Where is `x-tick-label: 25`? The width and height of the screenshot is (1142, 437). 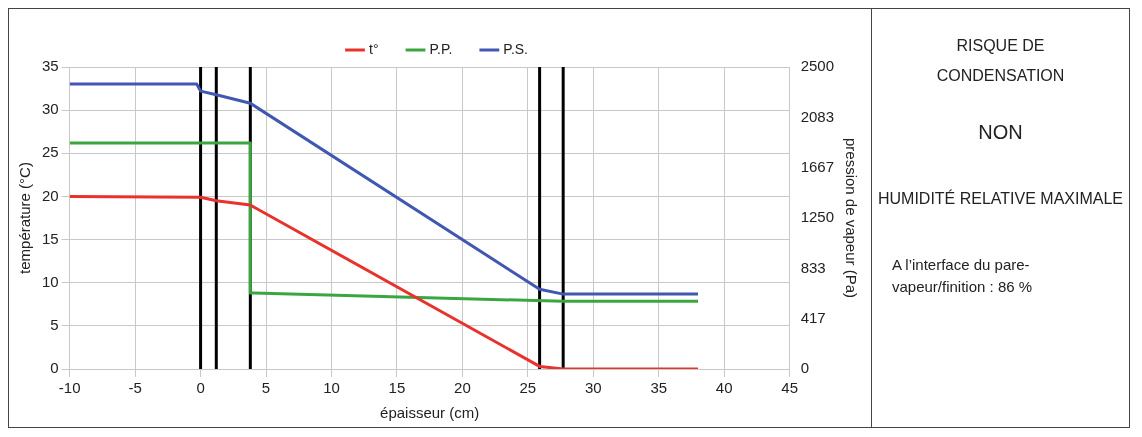
x-tick-label: 25 is located at coordinates (528, 388).